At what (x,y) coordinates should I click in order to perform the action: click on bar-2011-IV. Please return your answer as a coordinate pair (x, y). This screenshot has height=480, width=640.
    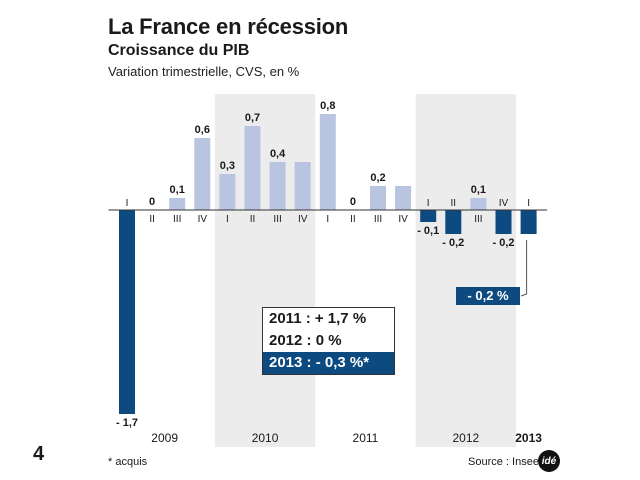
    Looking at the image, I should click on (403, 198).